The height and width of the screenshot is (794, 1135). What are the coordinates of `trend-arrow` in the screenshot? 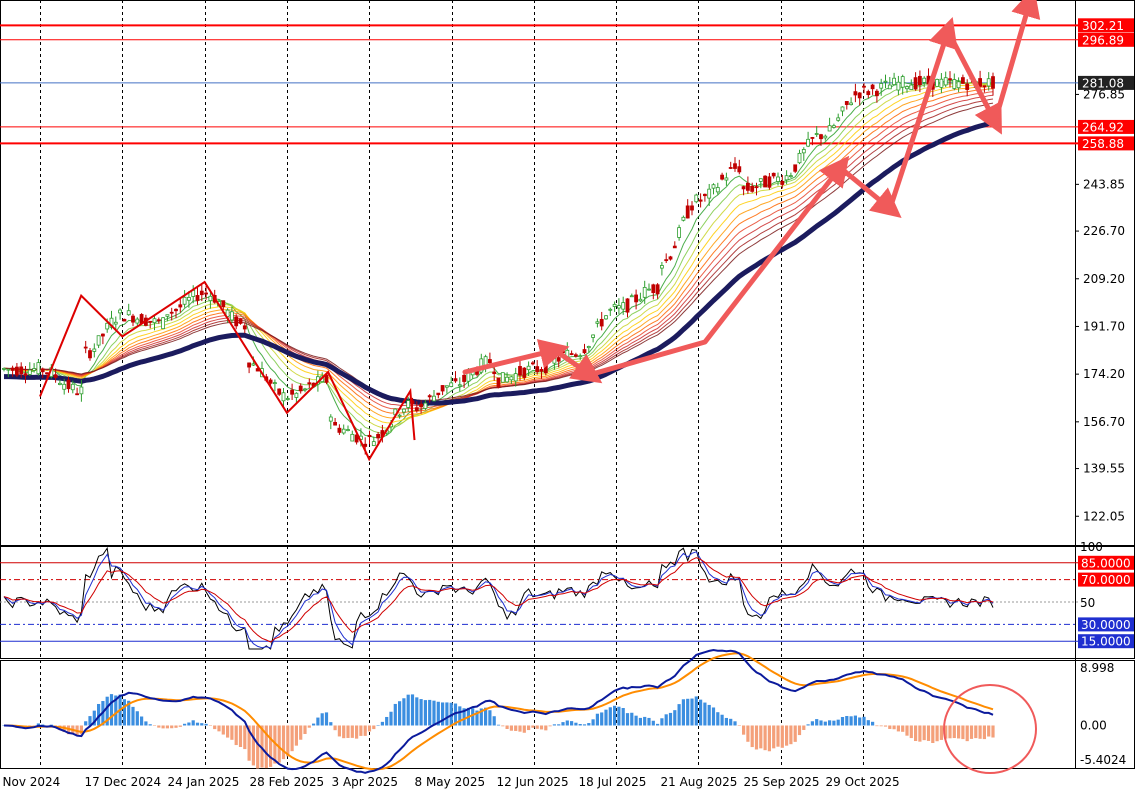 It's located at (577, 365).